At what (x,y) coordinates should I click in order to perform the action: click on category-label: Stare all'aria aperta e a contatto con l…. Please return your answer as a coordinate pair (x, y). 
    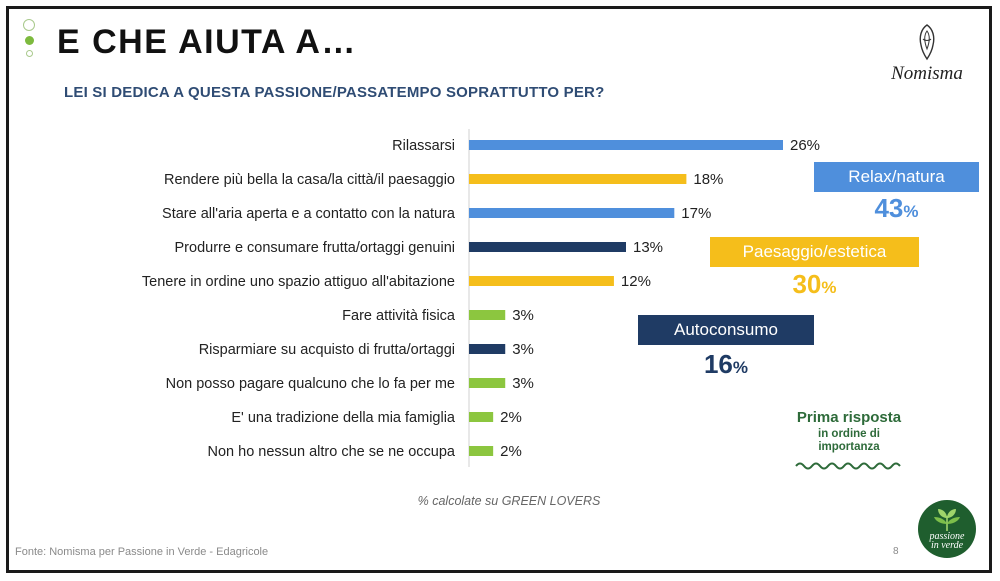
    Looking at the image, I should click on (309, 214).